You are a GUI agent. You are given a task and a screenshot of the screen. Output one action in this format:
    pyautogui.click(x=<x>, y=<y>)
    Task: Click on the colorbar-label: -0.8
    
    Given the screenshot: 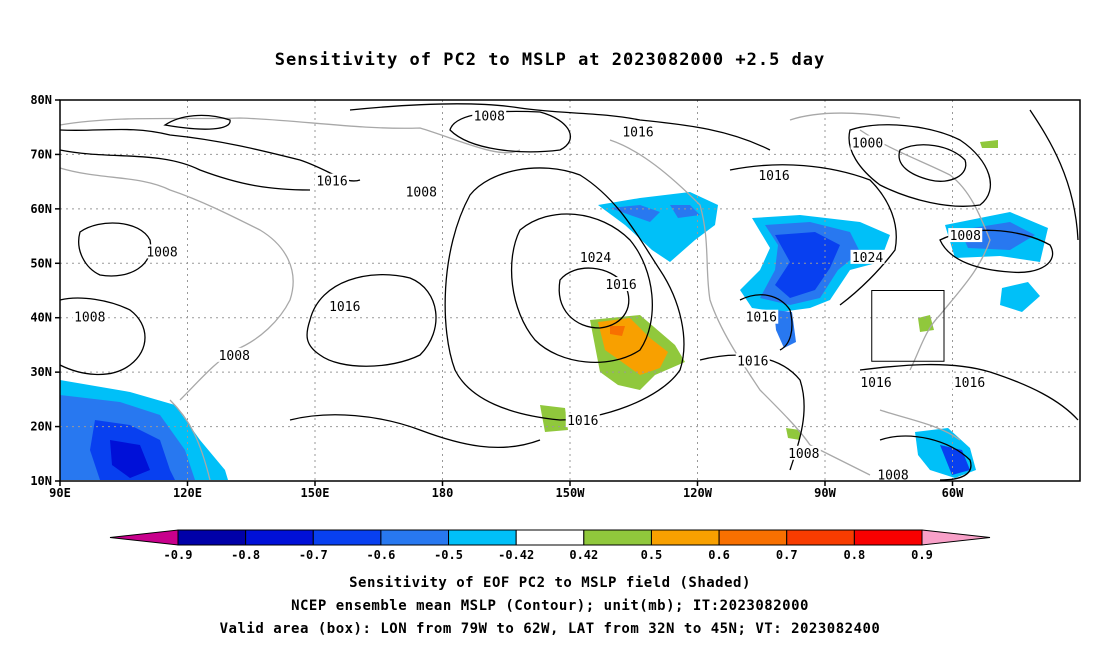 What is the action you would take?
    pyautogui.click(x=245, y=555)
    